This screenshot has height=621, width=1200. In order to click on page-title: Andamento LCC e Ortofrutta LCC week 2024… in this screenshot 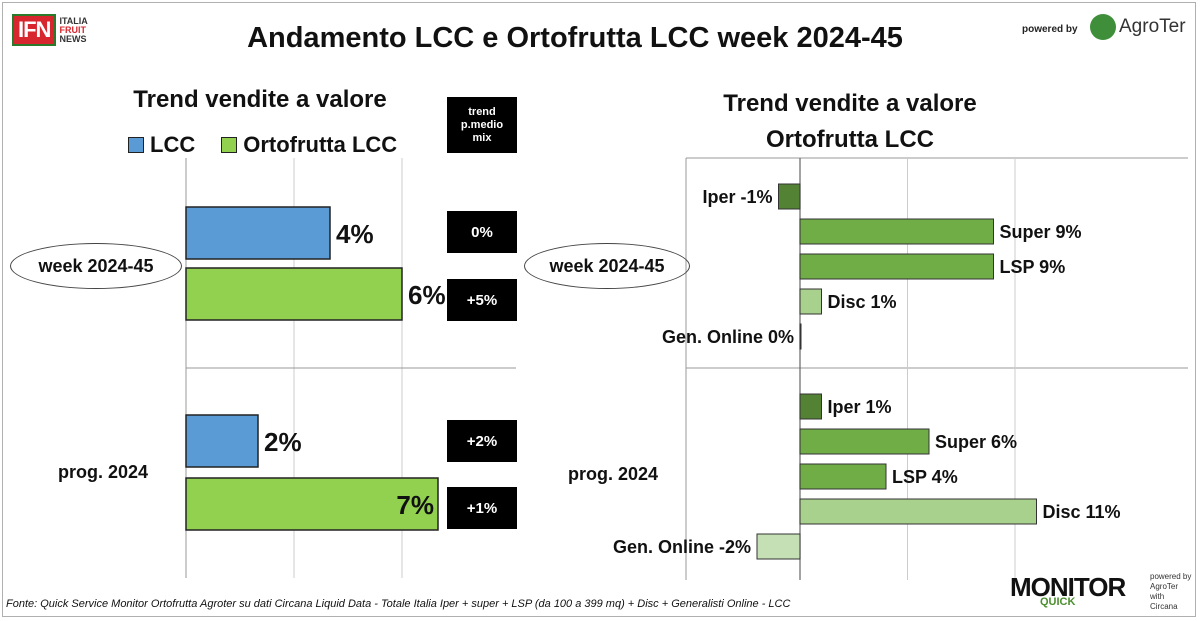, I will do `click(575, 38)`.